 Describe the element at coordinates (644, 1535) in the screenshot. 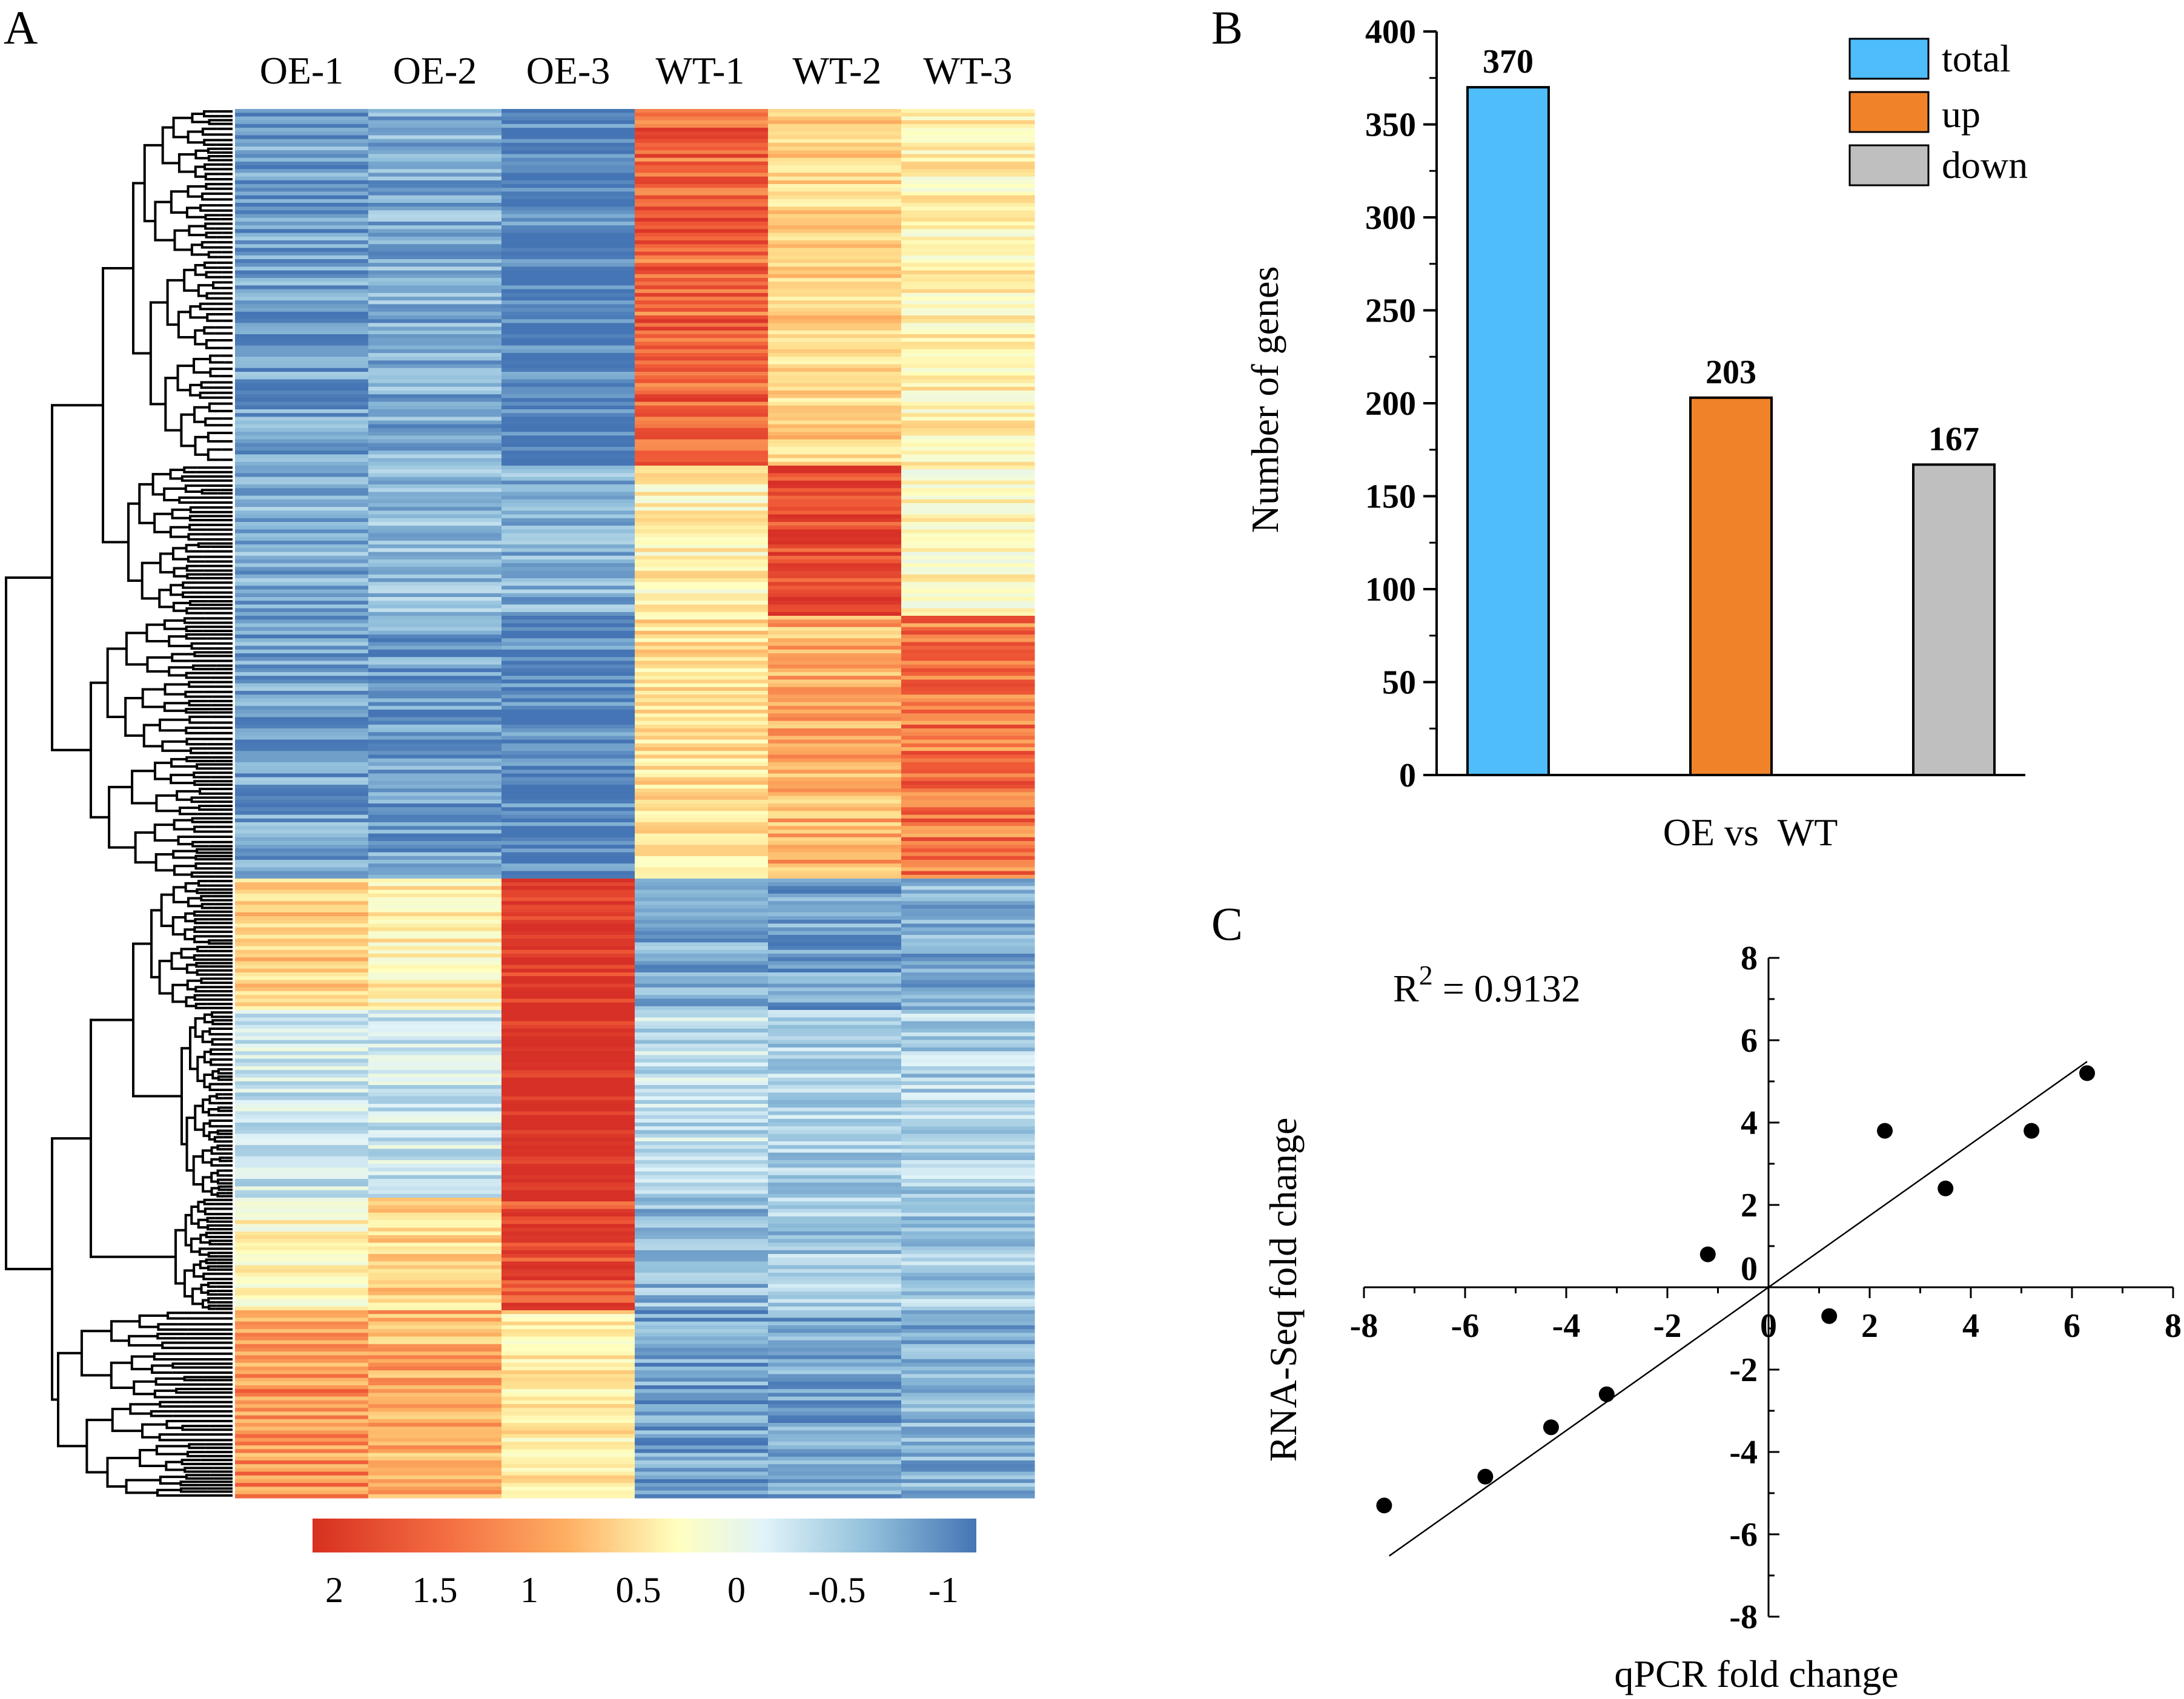

I see `colorbar` at that location.